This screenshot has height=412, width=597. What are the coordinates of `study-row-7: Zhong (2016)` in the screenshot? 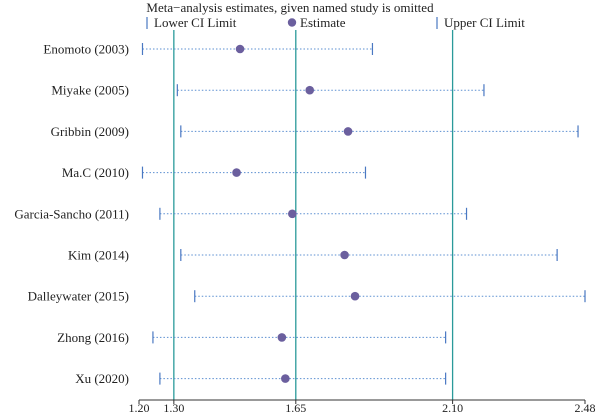 It's located at (252, 337).